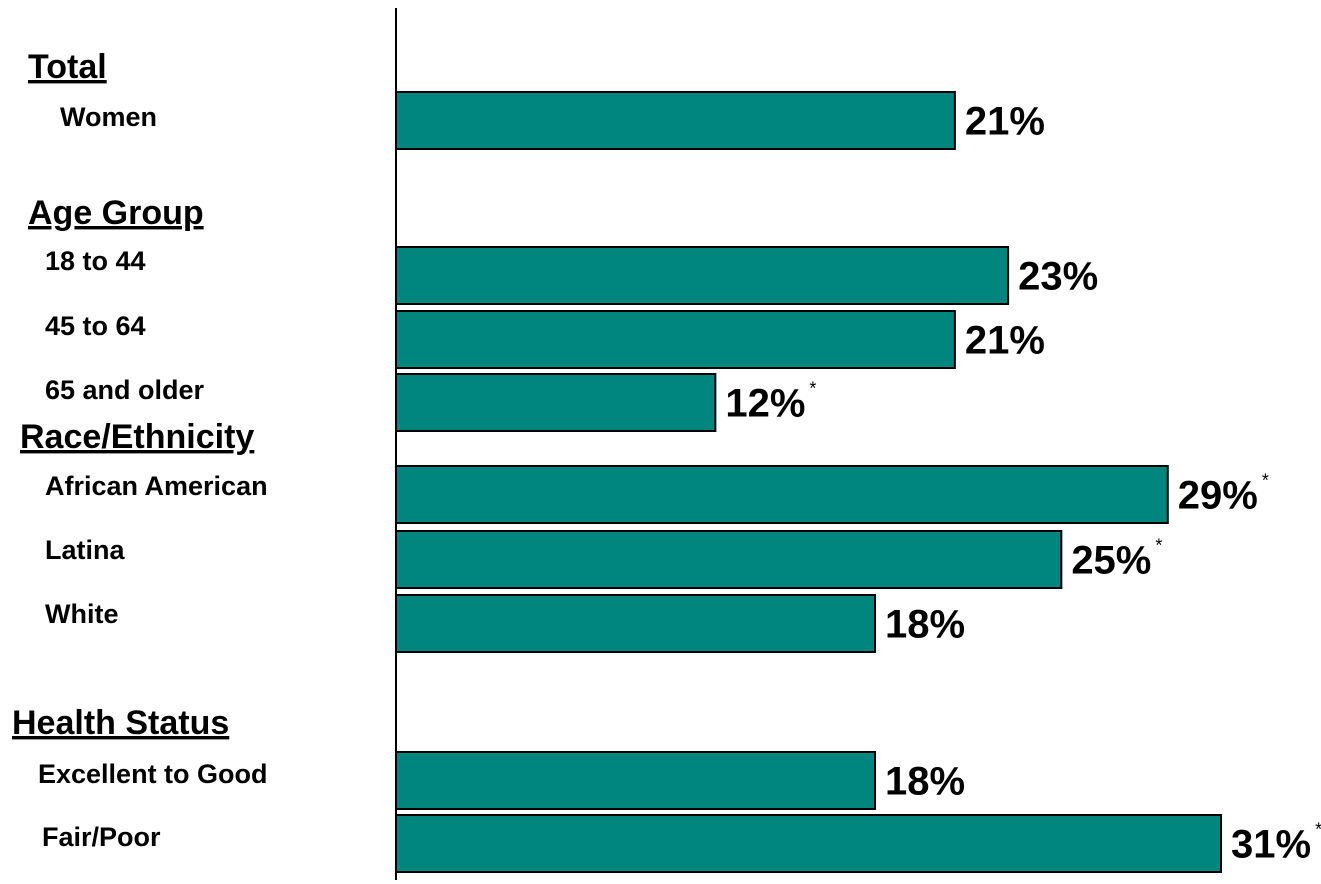 Image resolution: width=1321 pixels, height=884 pixels. Describe the element at coordinates (137, 437) in the screenshot. I see `group-label-race-ethnicity: Race/Ethnicity` at that location.